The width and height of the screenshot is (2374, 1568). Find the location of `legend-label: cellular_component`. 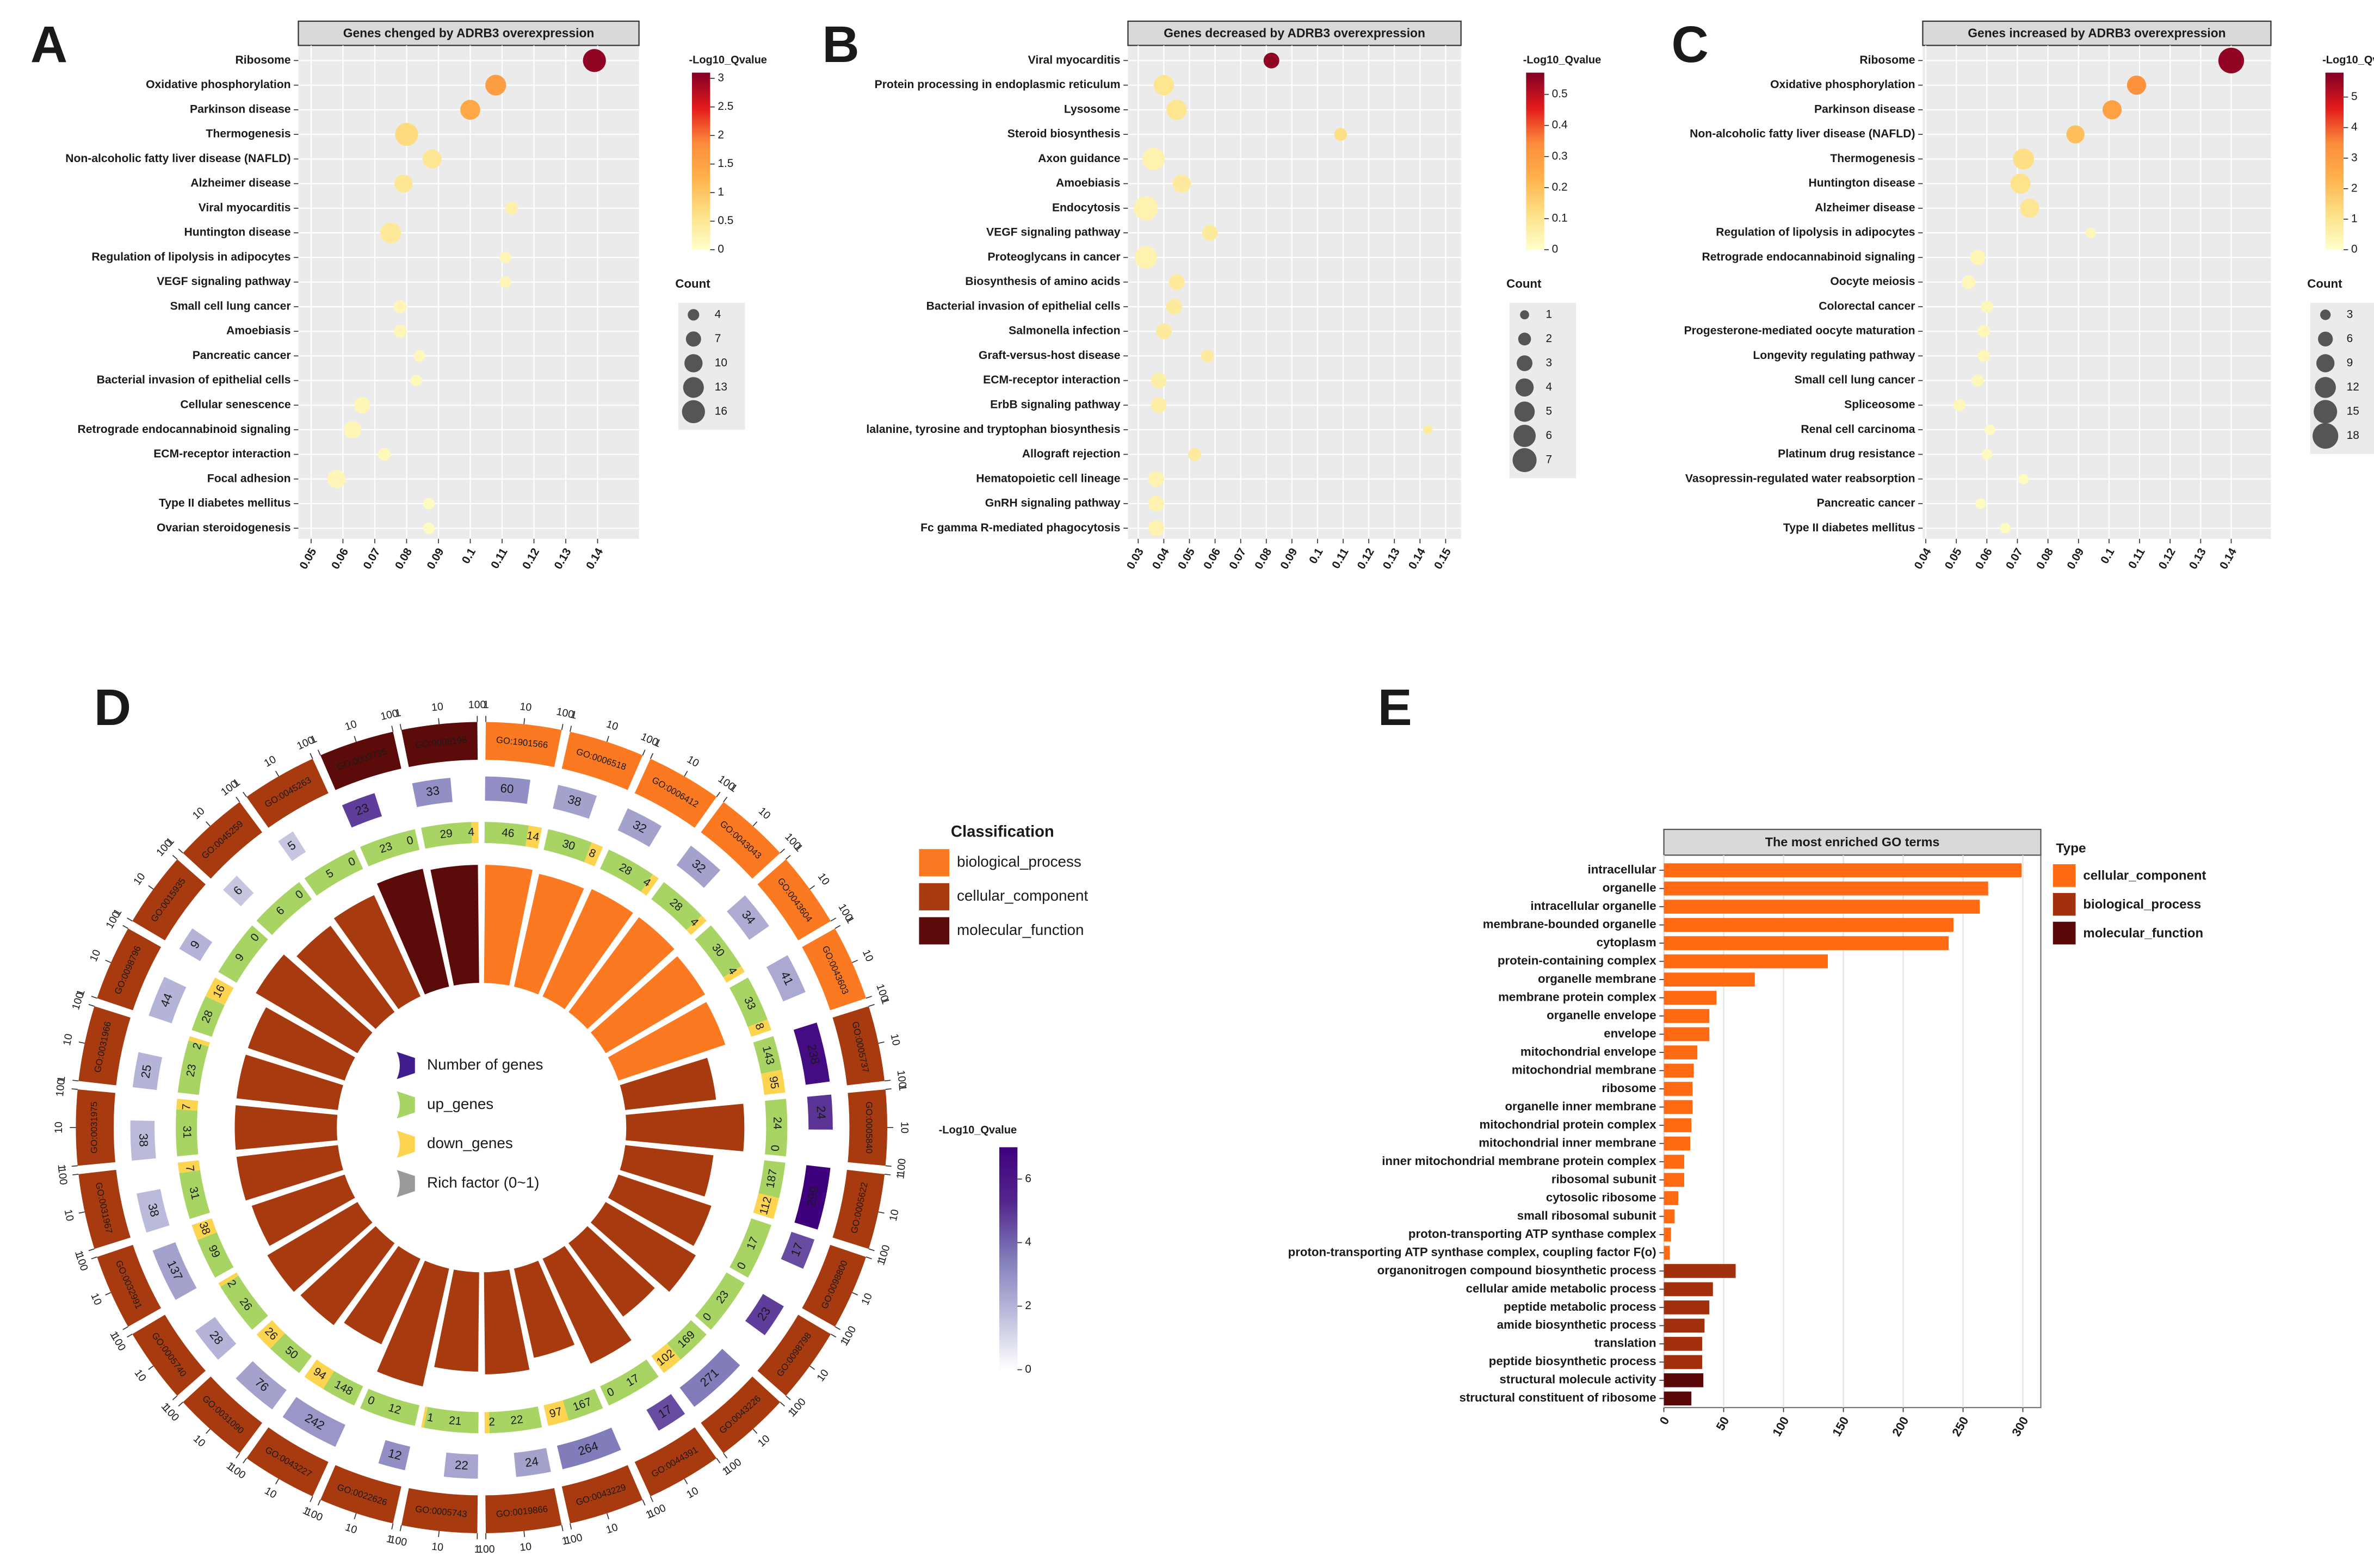

legend-label: cellular_component is located at coordinates (1023, 896).